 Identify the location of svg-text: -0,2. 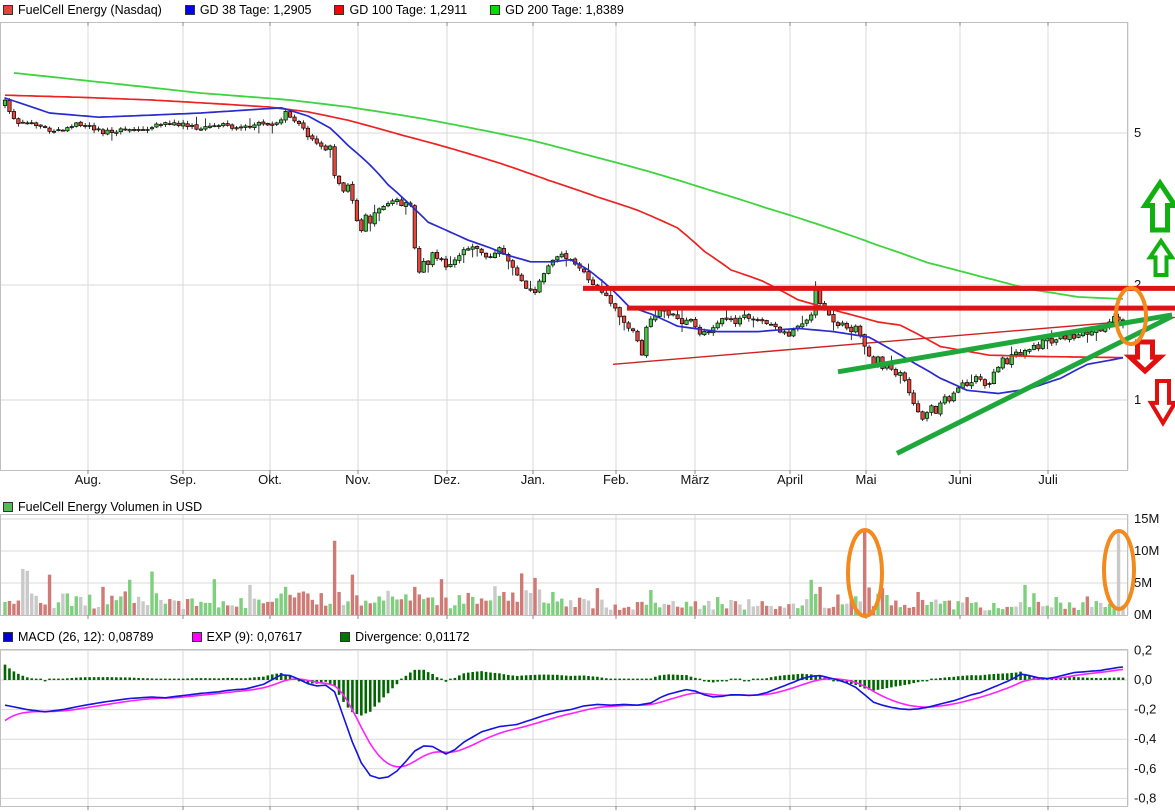
(1145, 709).